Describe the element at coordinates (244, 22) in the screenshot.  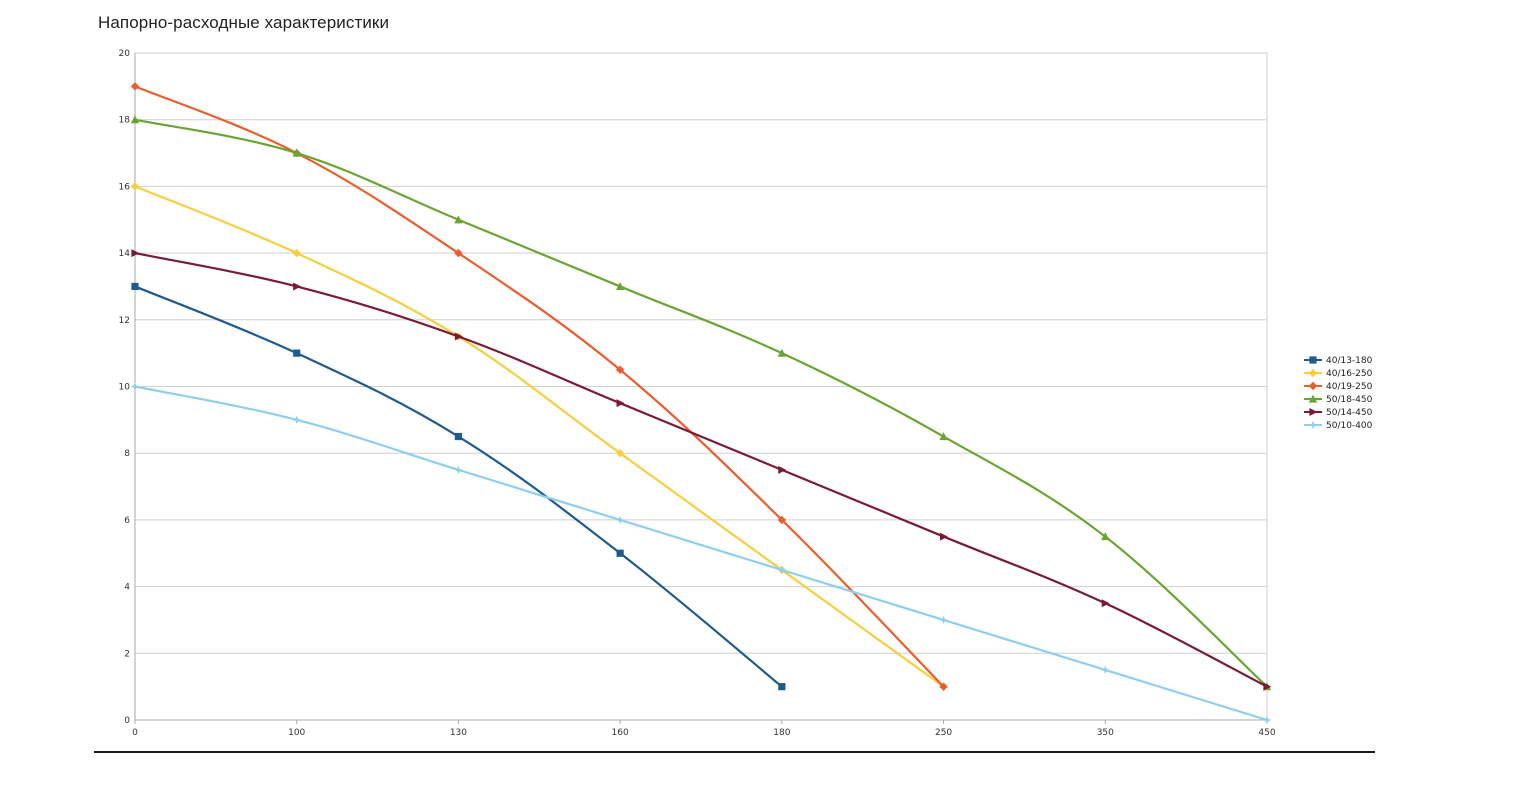
I see `page-title: Напорно-расходные характеристики` at that location.